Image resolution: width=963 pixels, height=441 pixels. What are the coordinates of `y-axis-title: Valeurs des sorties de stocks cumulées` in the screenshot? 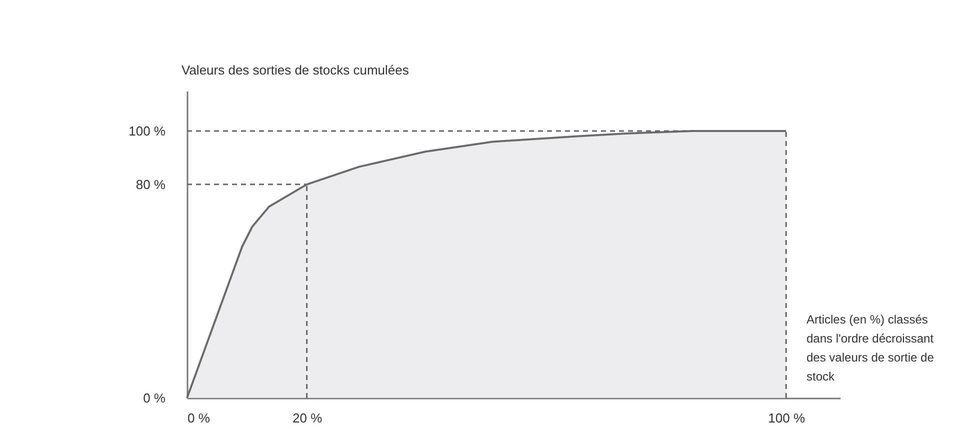 It's located at (296, 70).